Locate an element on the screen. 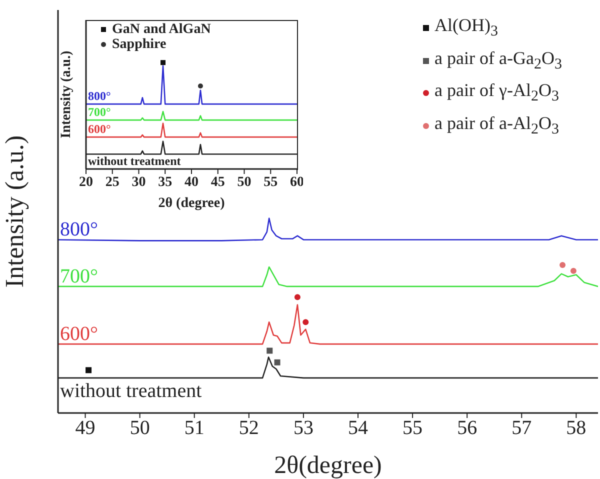 The height and width of the screenshot is (479, 600). x-tick-label: 53 is located at coordinates (303, 428).